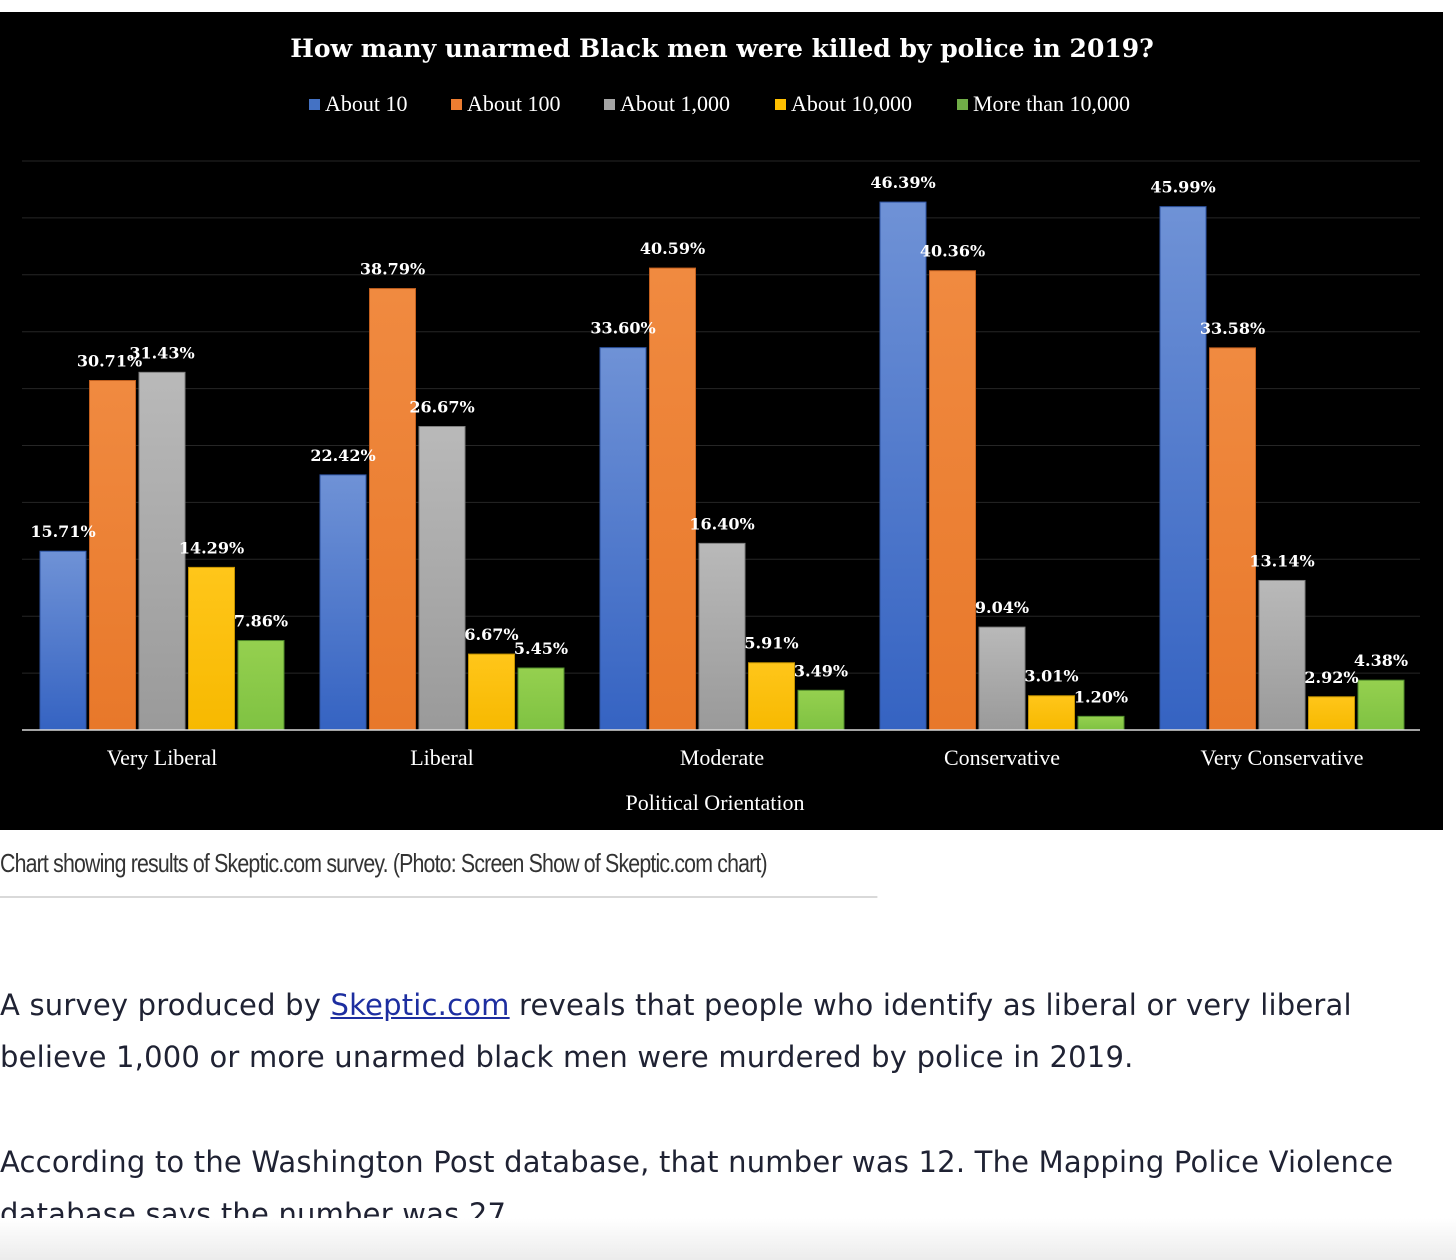  Describe the element at coordinates (675, 103) in the screenshot. I see `legend-label: About 1,000` at that location.